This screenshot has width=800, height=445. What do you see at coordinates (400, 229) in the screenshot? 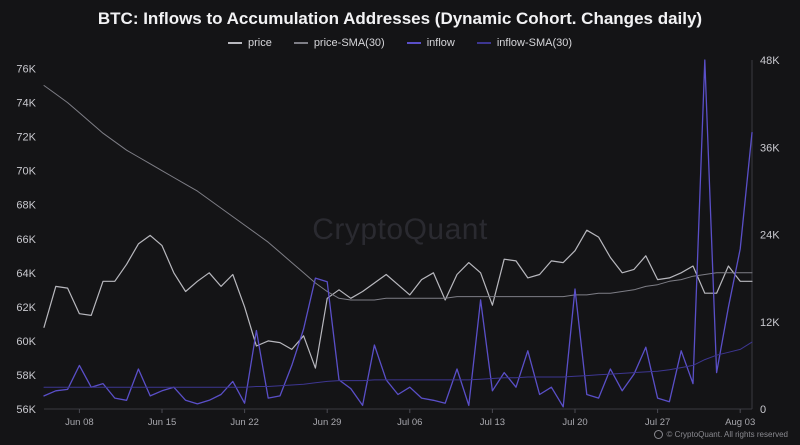
I see `watermark: CryptoQuant` at bounding box center [400, 229].